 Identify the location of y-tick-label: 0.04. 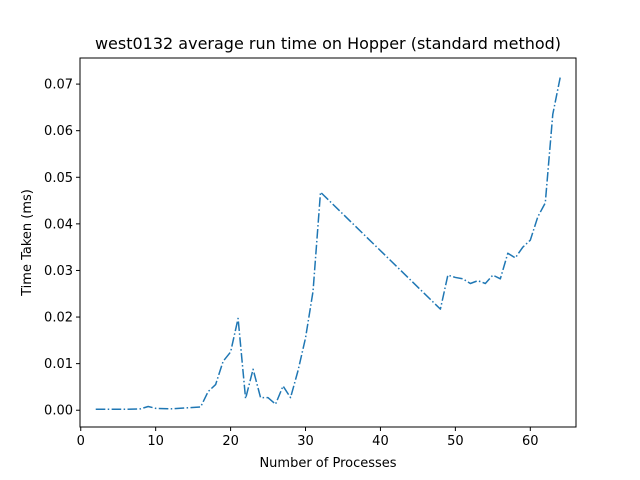
(58, 224).